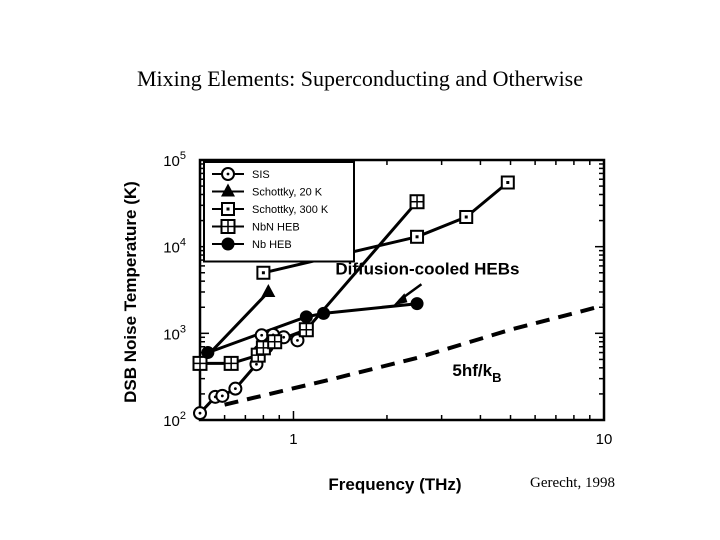 This screenshot has width=720, height=540. I want to click on x-axis-label: Frequency (THz), so click(394, 484).